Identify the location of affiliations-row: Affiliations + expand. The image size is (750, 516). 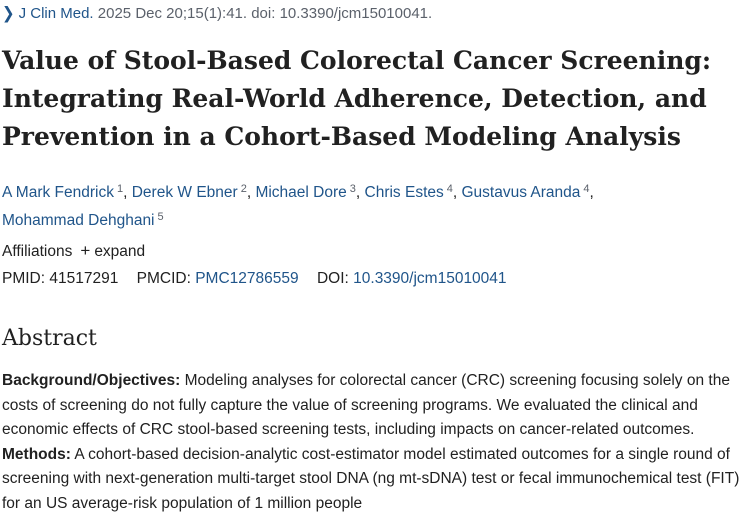
(73, 251).